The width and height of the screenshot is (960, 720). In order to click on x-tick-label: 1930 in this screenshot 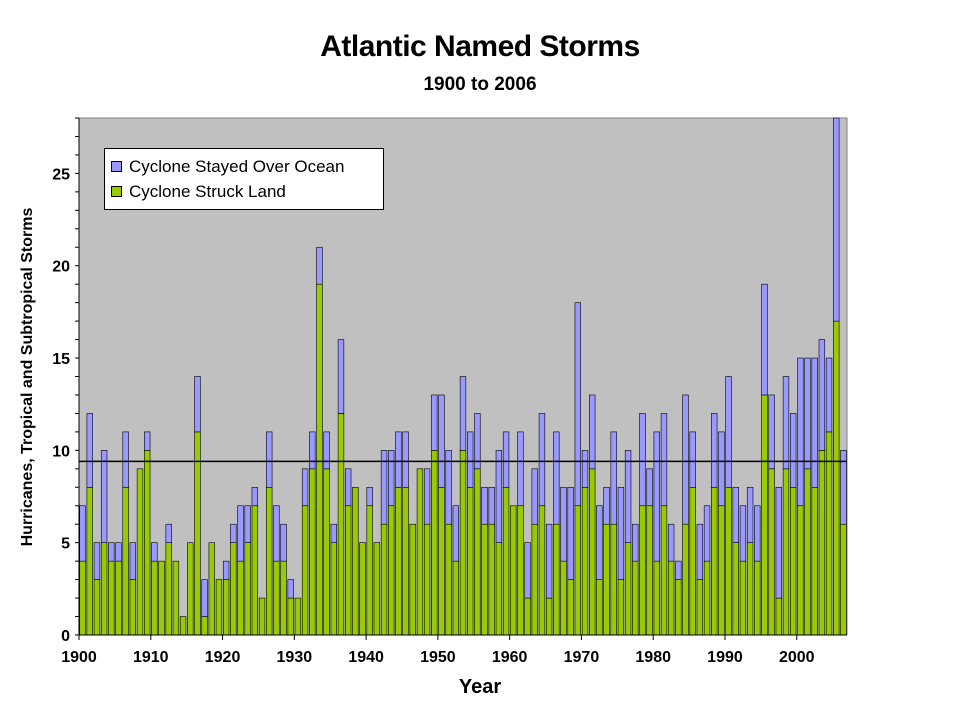, I will do `click(295, 657)`.